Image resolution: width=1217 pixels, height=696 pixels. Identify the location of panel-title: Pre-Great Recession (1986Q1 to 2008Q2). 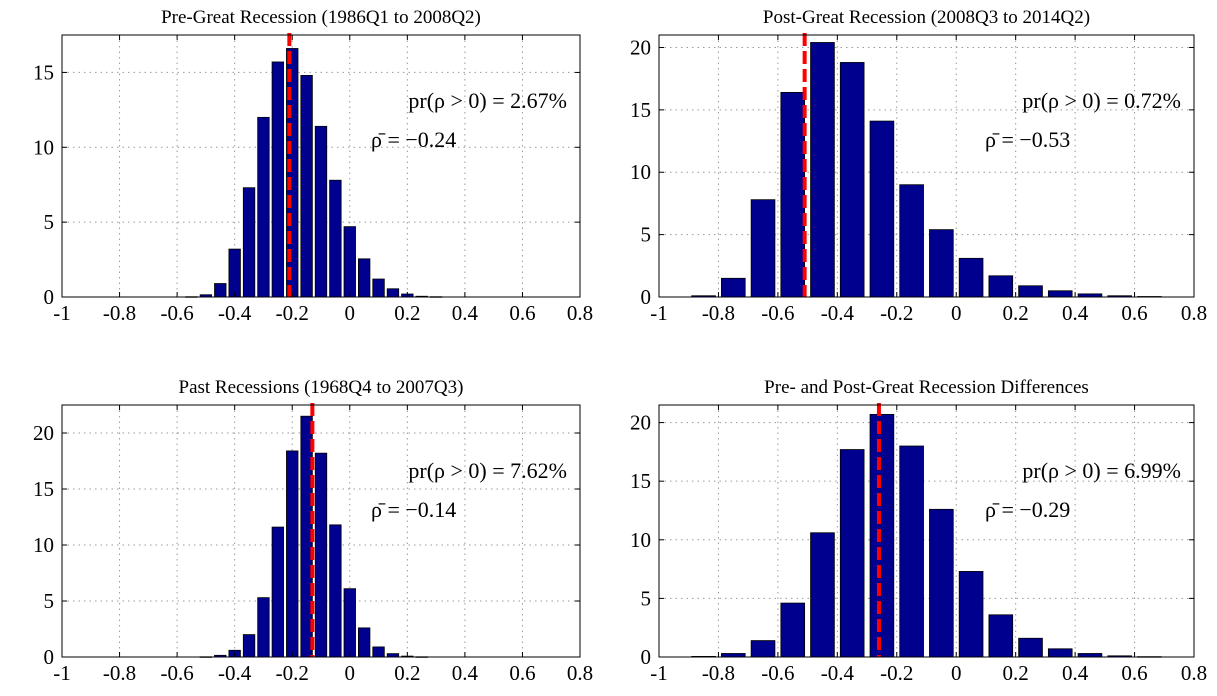
(321, 17).